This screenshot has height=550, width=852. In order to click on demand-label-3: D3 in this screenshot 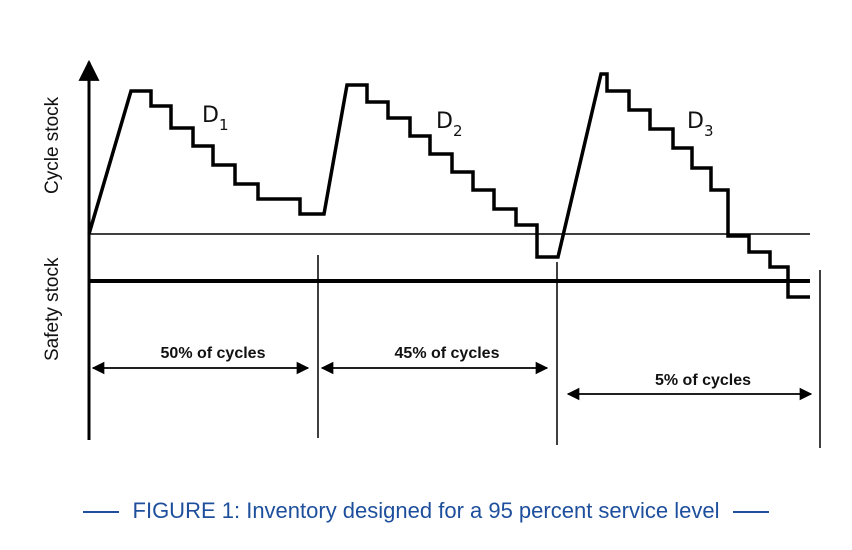, I will do `click(700, 124)`.